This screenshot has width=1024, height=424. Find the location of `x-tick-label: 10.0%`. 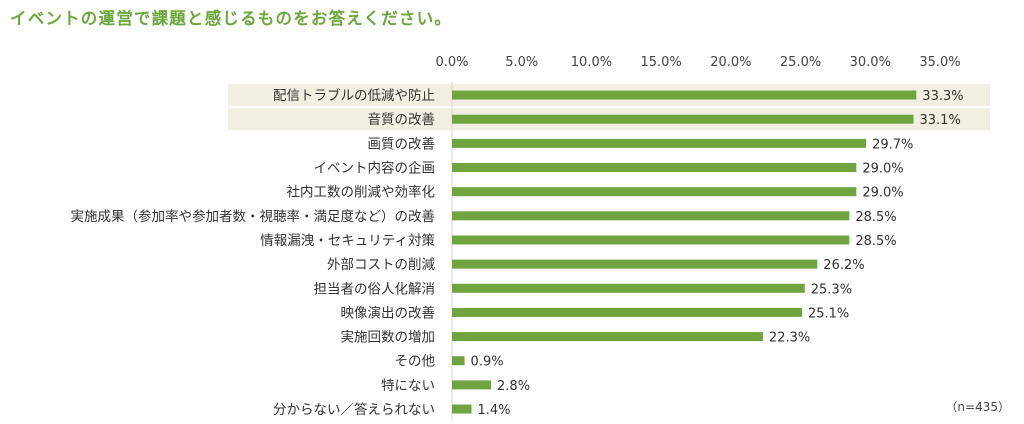

x-tick-label: 10.0% is located at coordinates (591, 62).